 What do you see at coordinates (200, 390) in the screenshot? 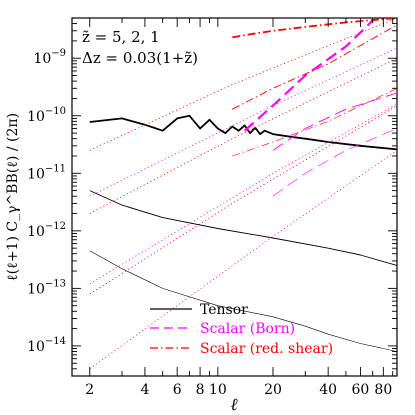
I see `x-tick-label: 8` at bounding box center [200, 390].